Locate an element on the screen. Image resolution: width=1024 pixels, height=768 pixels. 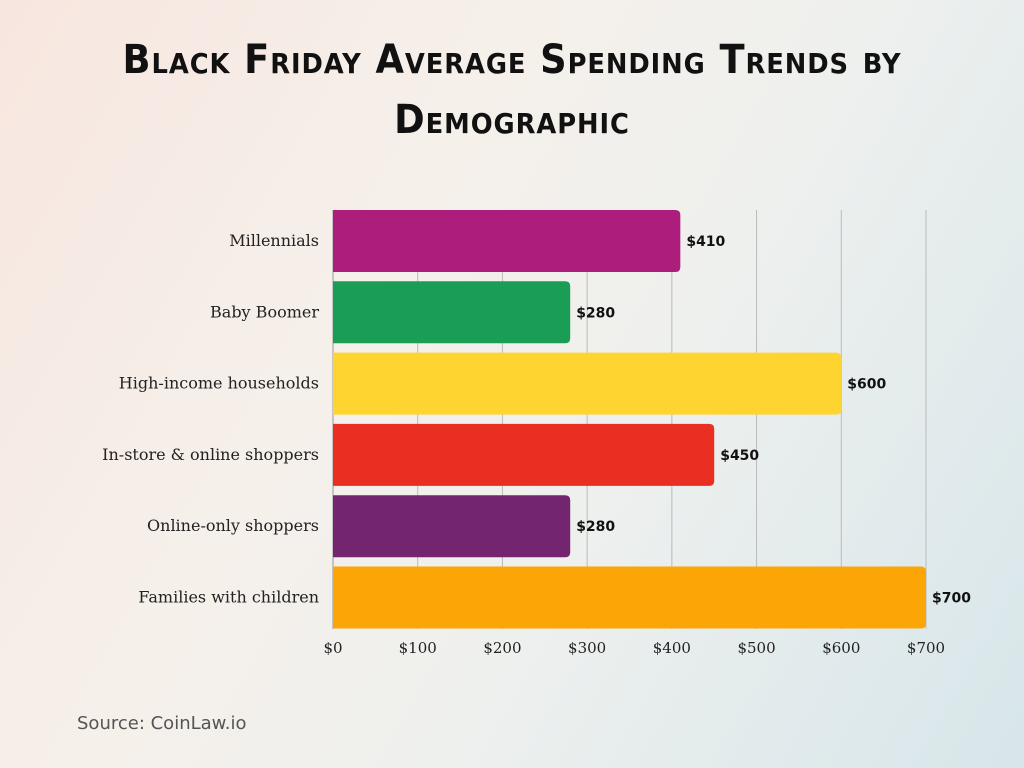
category-label: Millennials is located at coordinates (274, 240).